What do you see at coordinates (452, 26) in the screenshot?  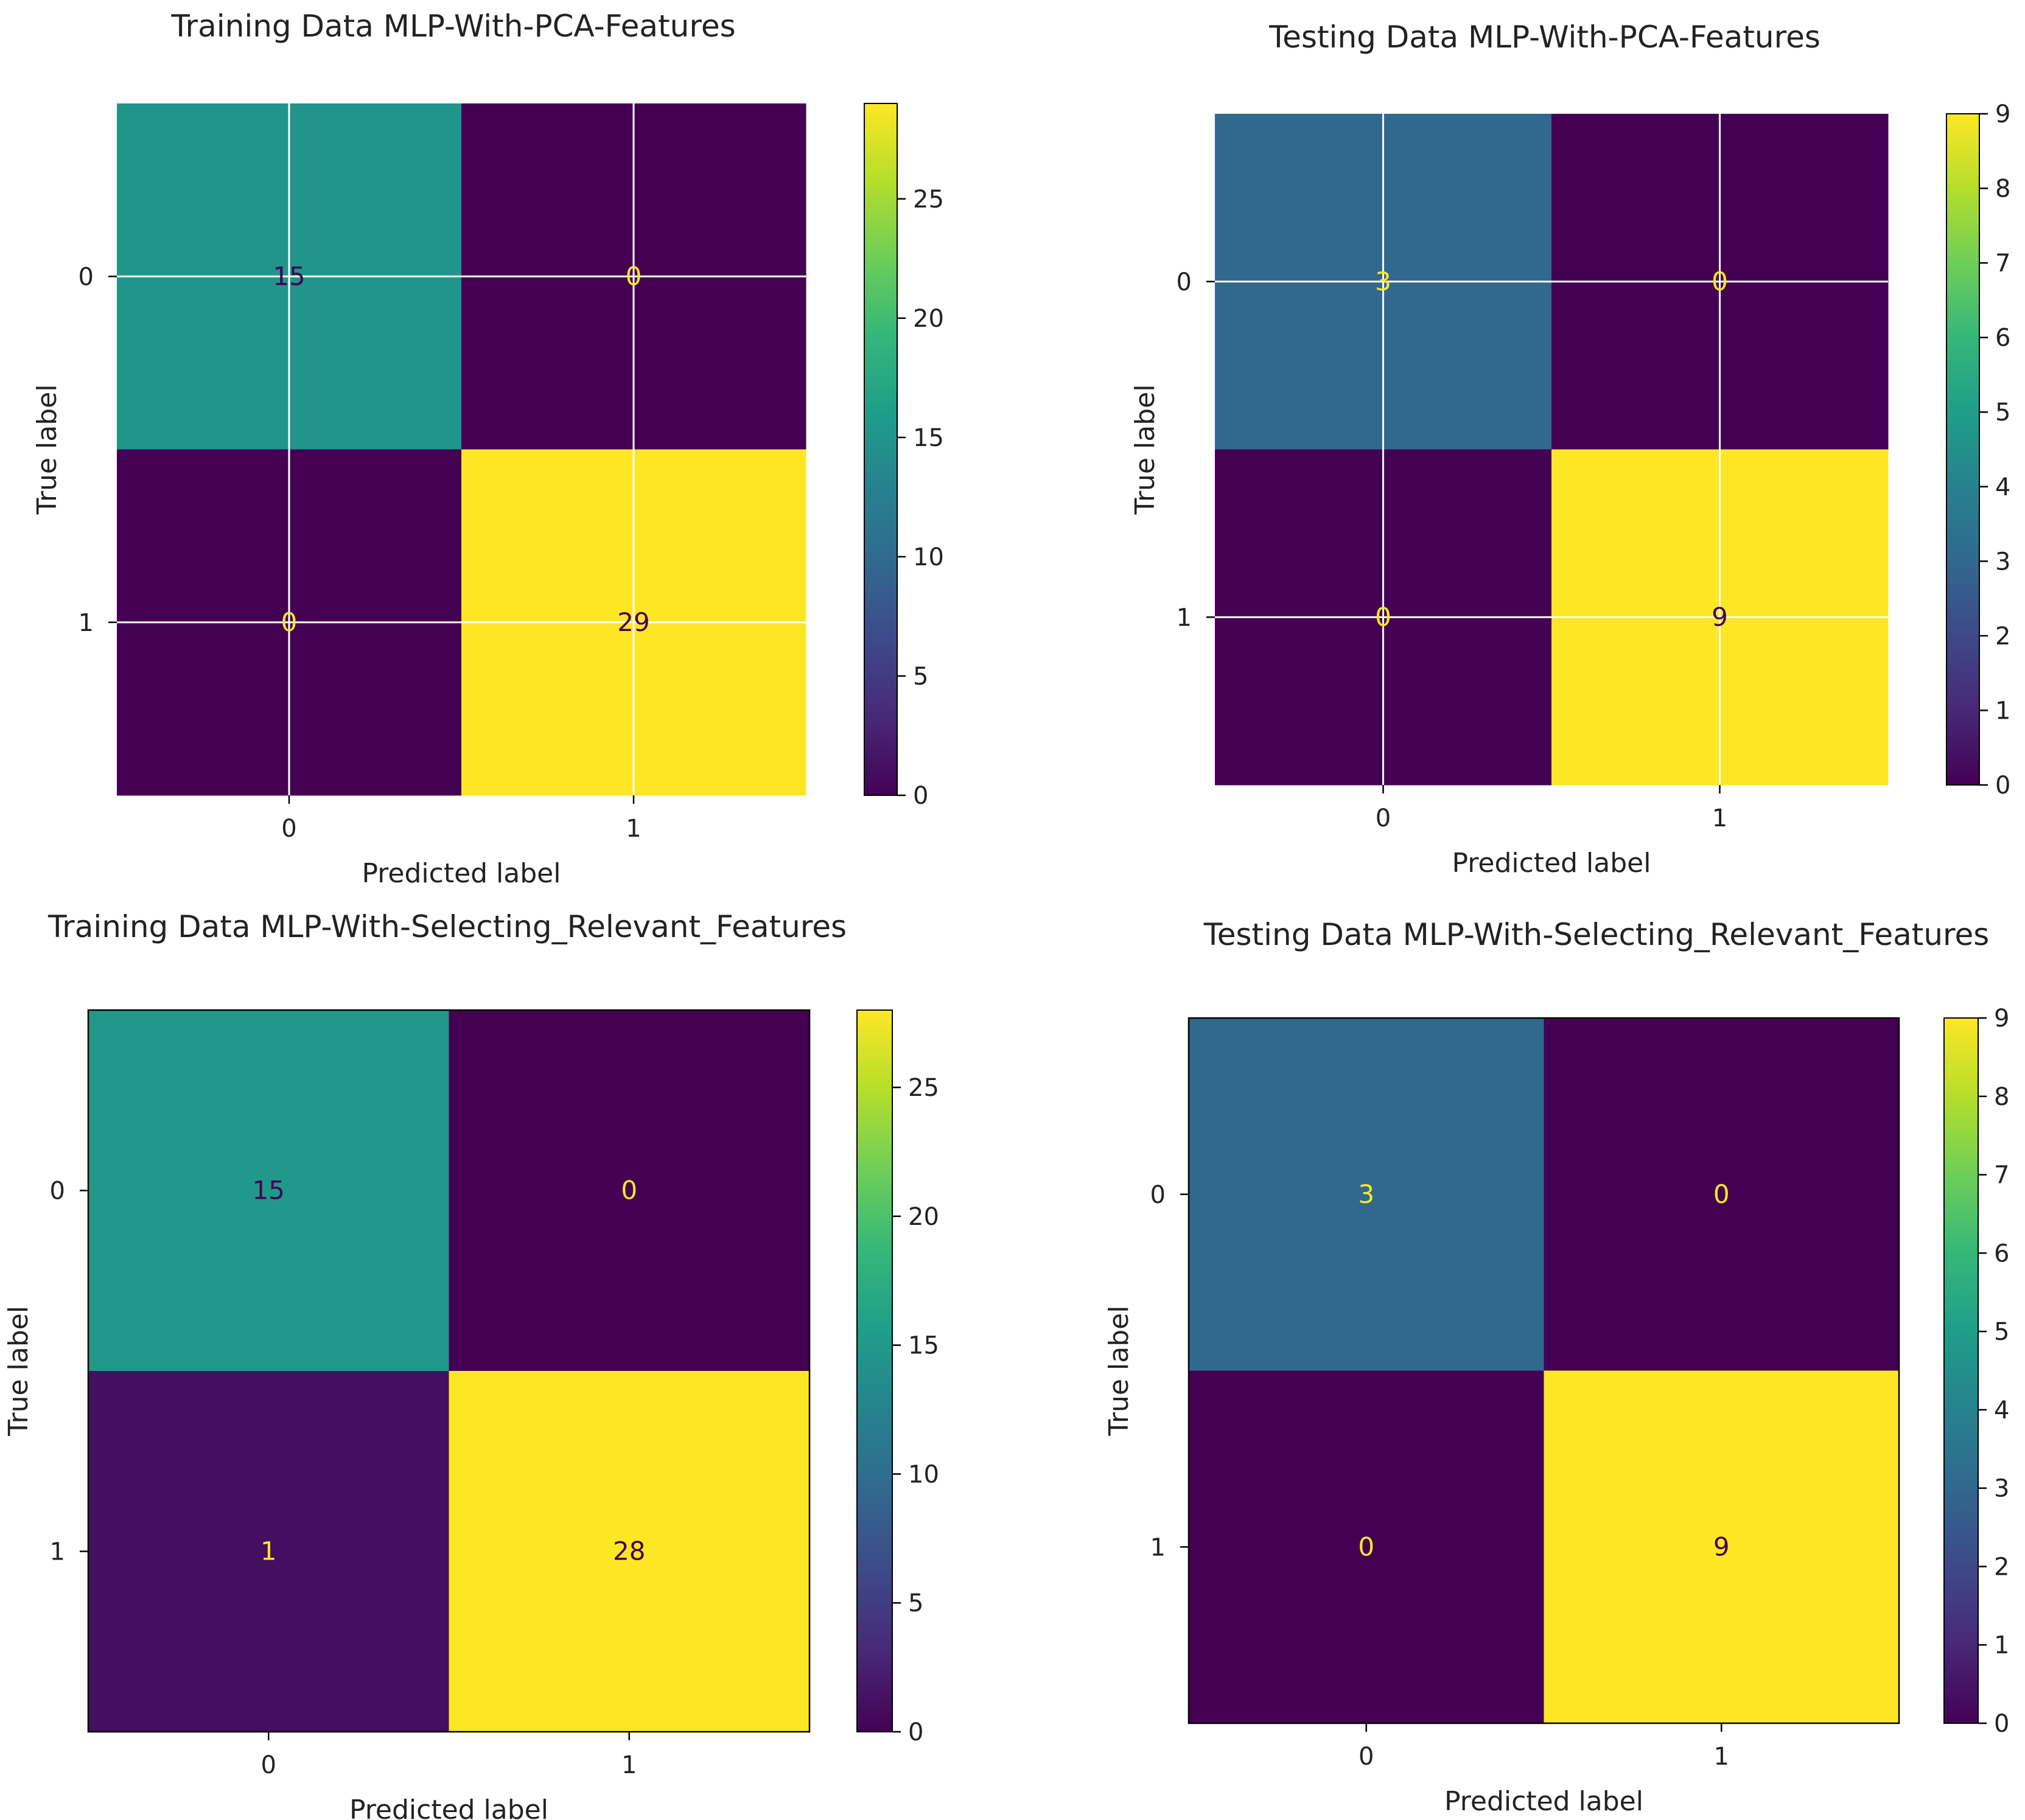 I see `chart-title: Training Data MLP-With-PCA-Features` at bounding box center [452, 26].